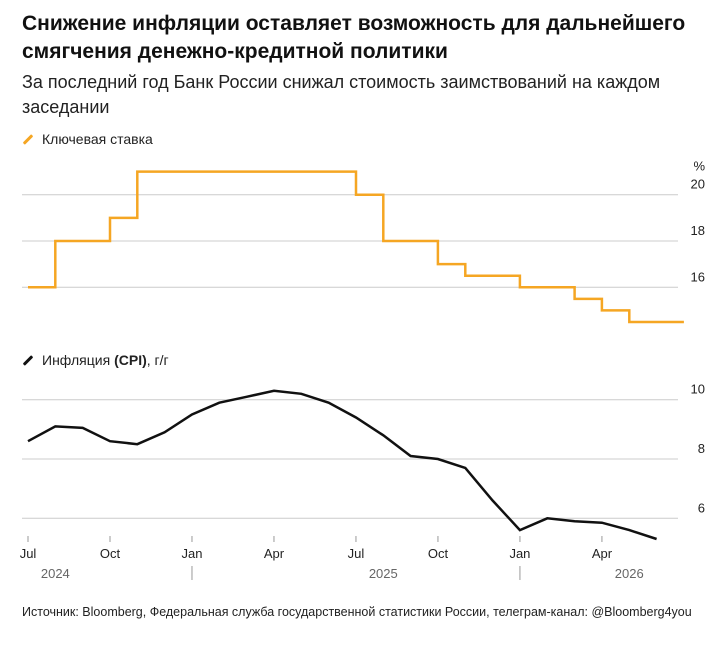  I want to click on rate-ytick-label: 16, so click(698, 276).